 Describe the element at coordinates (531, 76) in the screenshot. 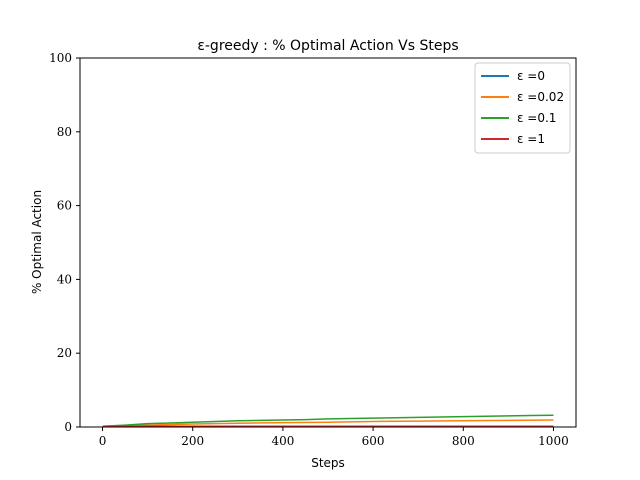

I see `legend-label-0: ε =0` at that location.